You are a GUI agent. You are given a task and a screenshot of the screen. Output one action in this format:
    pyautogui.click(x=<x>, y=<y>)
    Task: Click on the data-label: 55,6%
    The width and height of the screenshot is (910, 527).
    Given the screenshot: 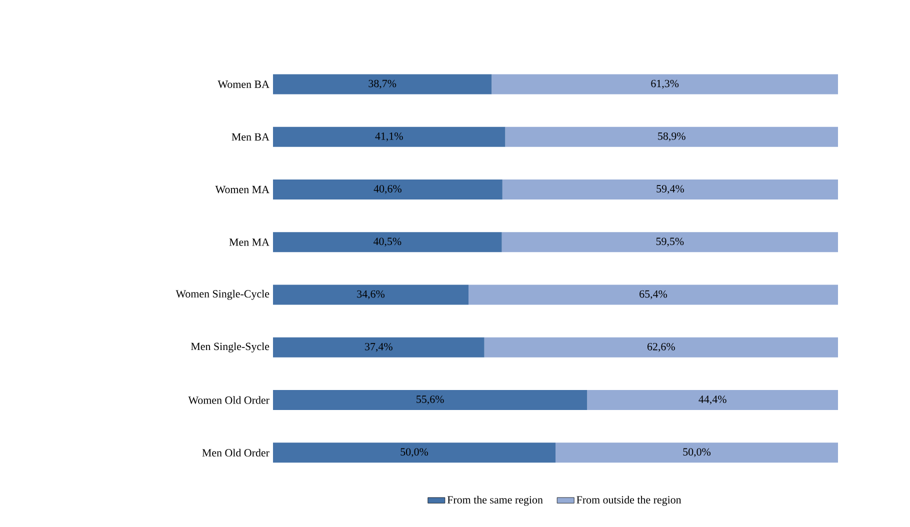 What is the action you would take?
    pyautogui.click(x=430, y=400)
    